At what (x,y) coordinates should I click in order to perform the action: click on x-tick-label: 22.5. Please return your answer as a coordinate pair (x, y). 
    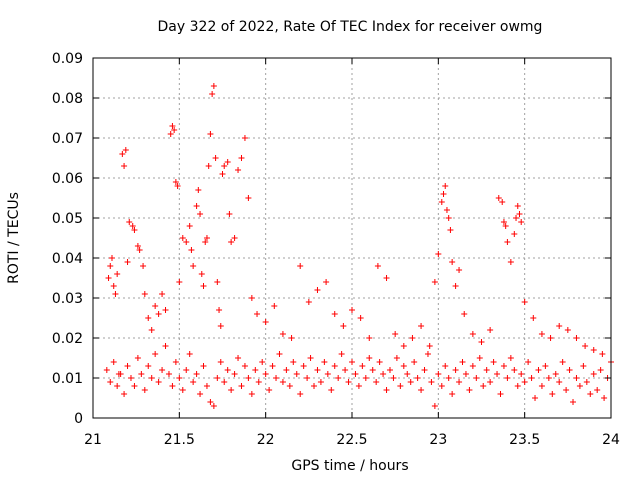
    Looking at the image, I should click on (351, 440).